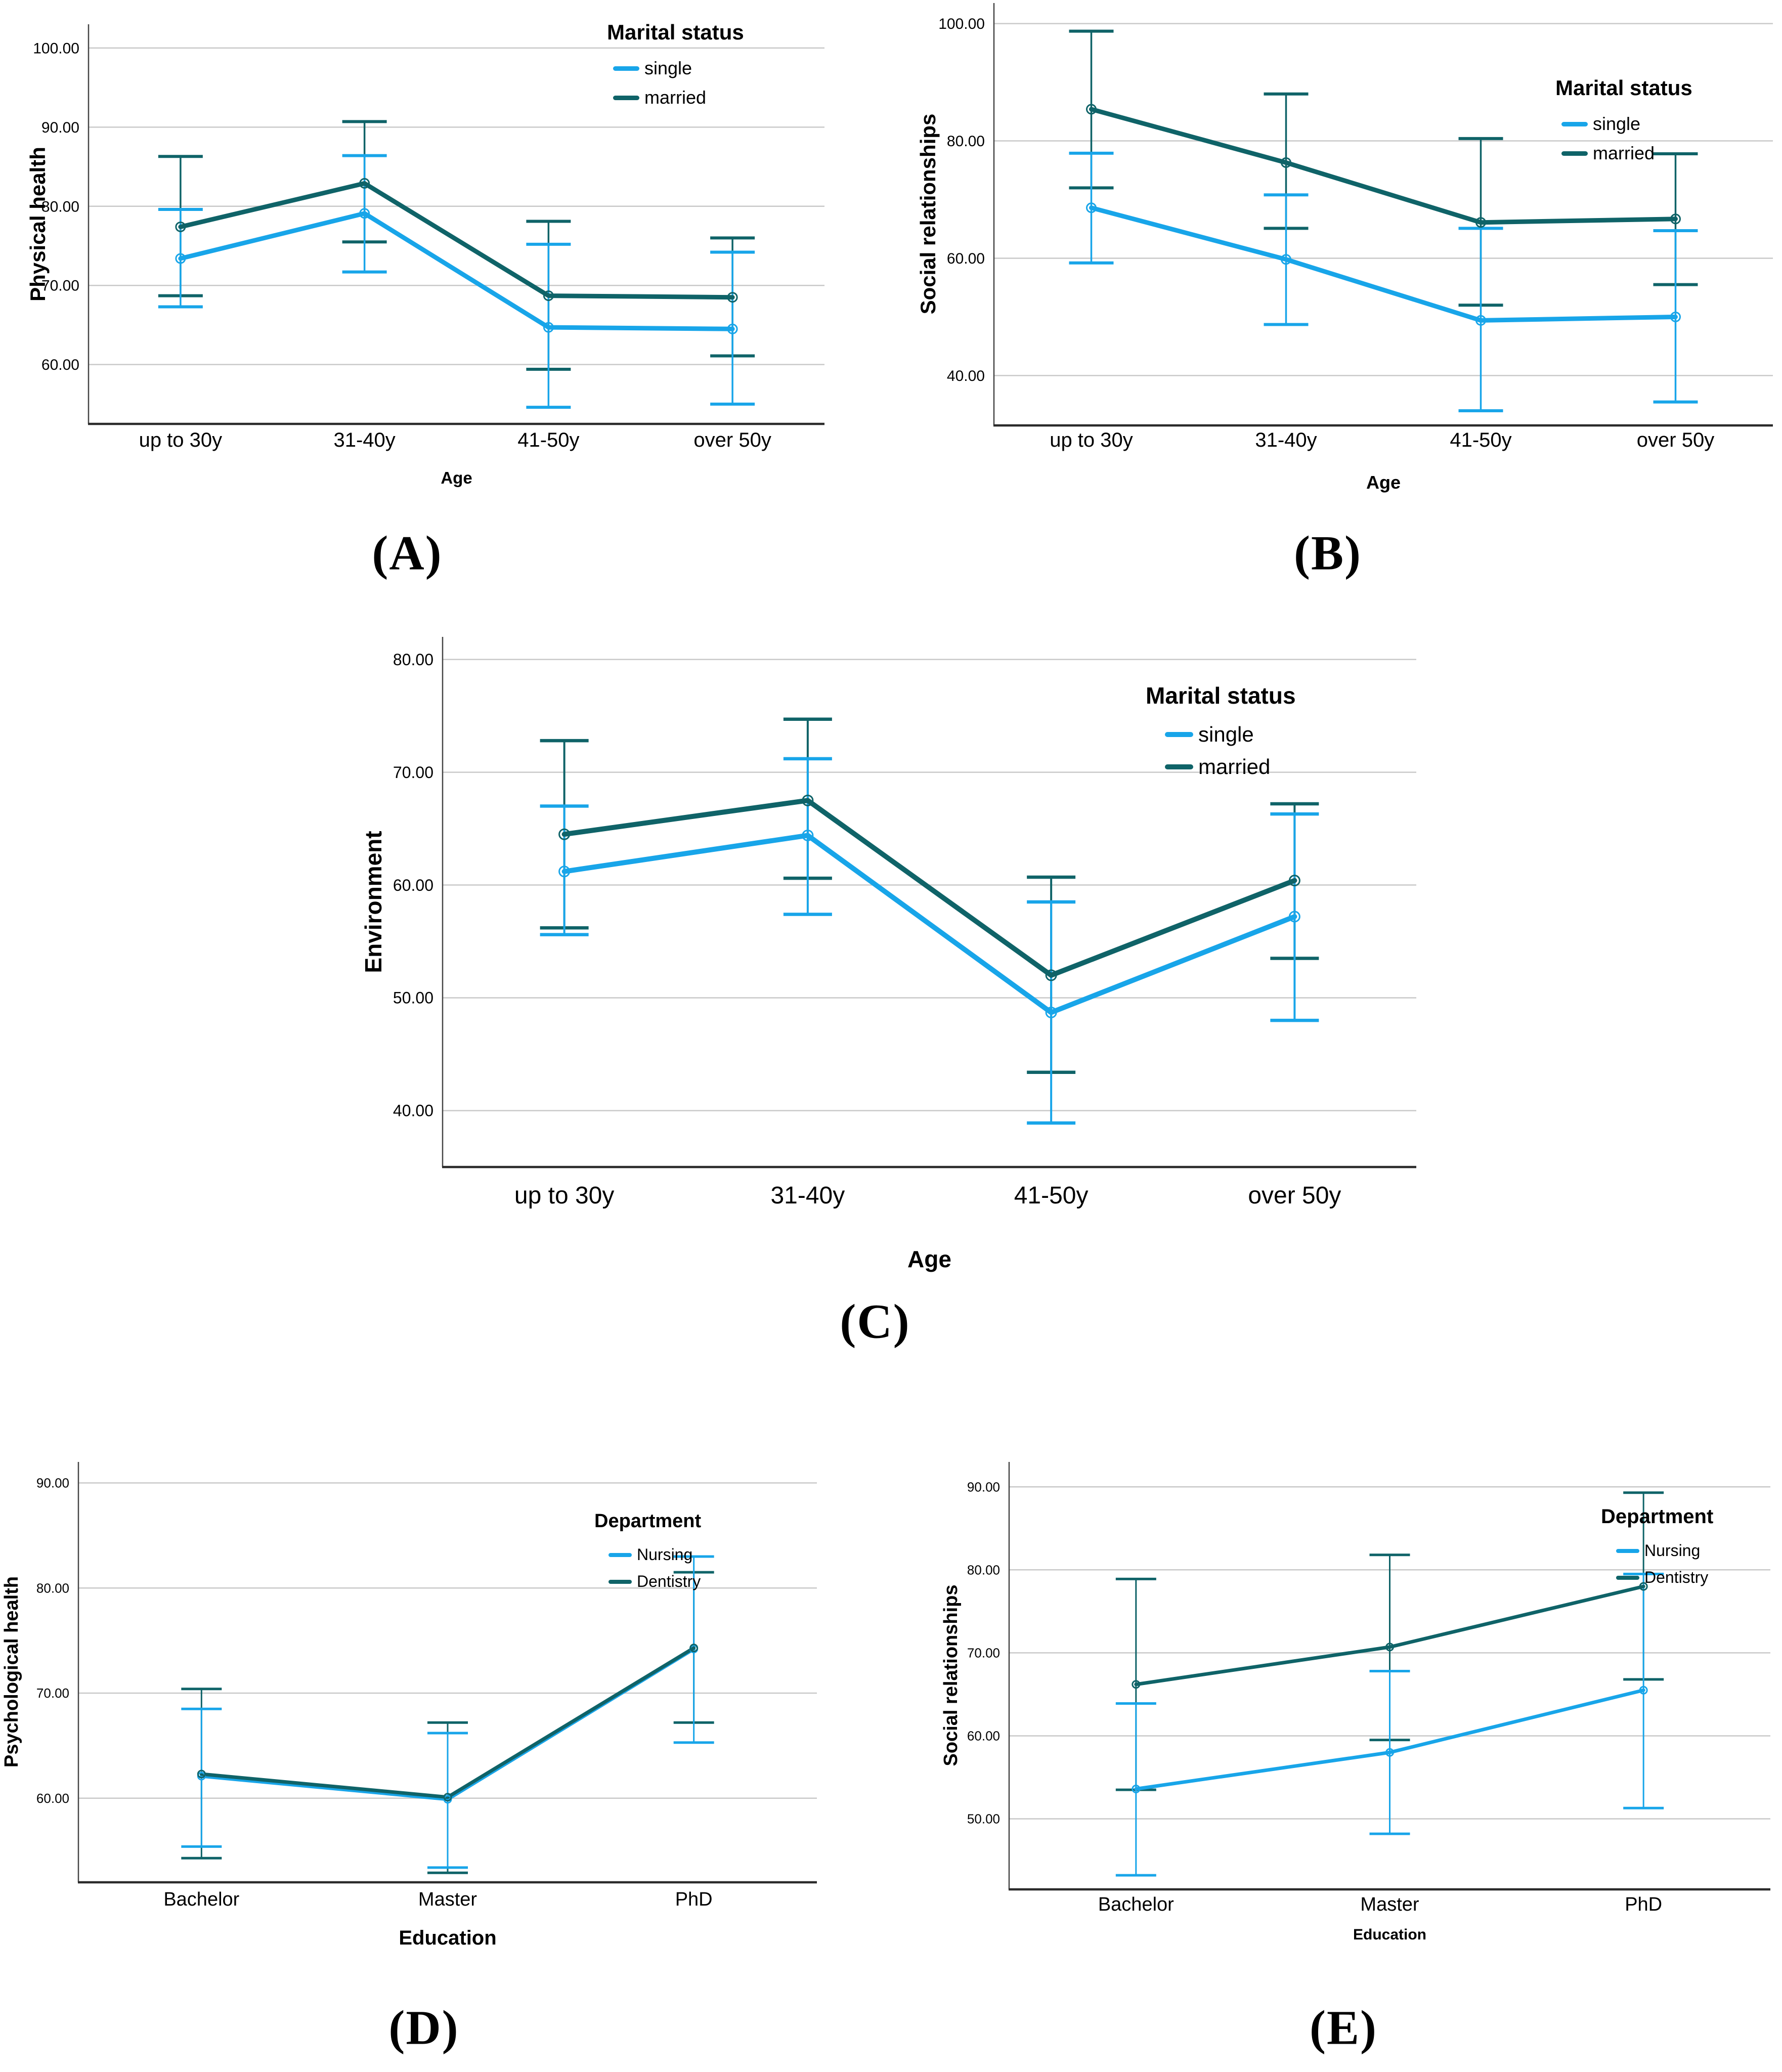 The image size is (1782, 2072). I want to click on series-line-married, so click(1383, 166).